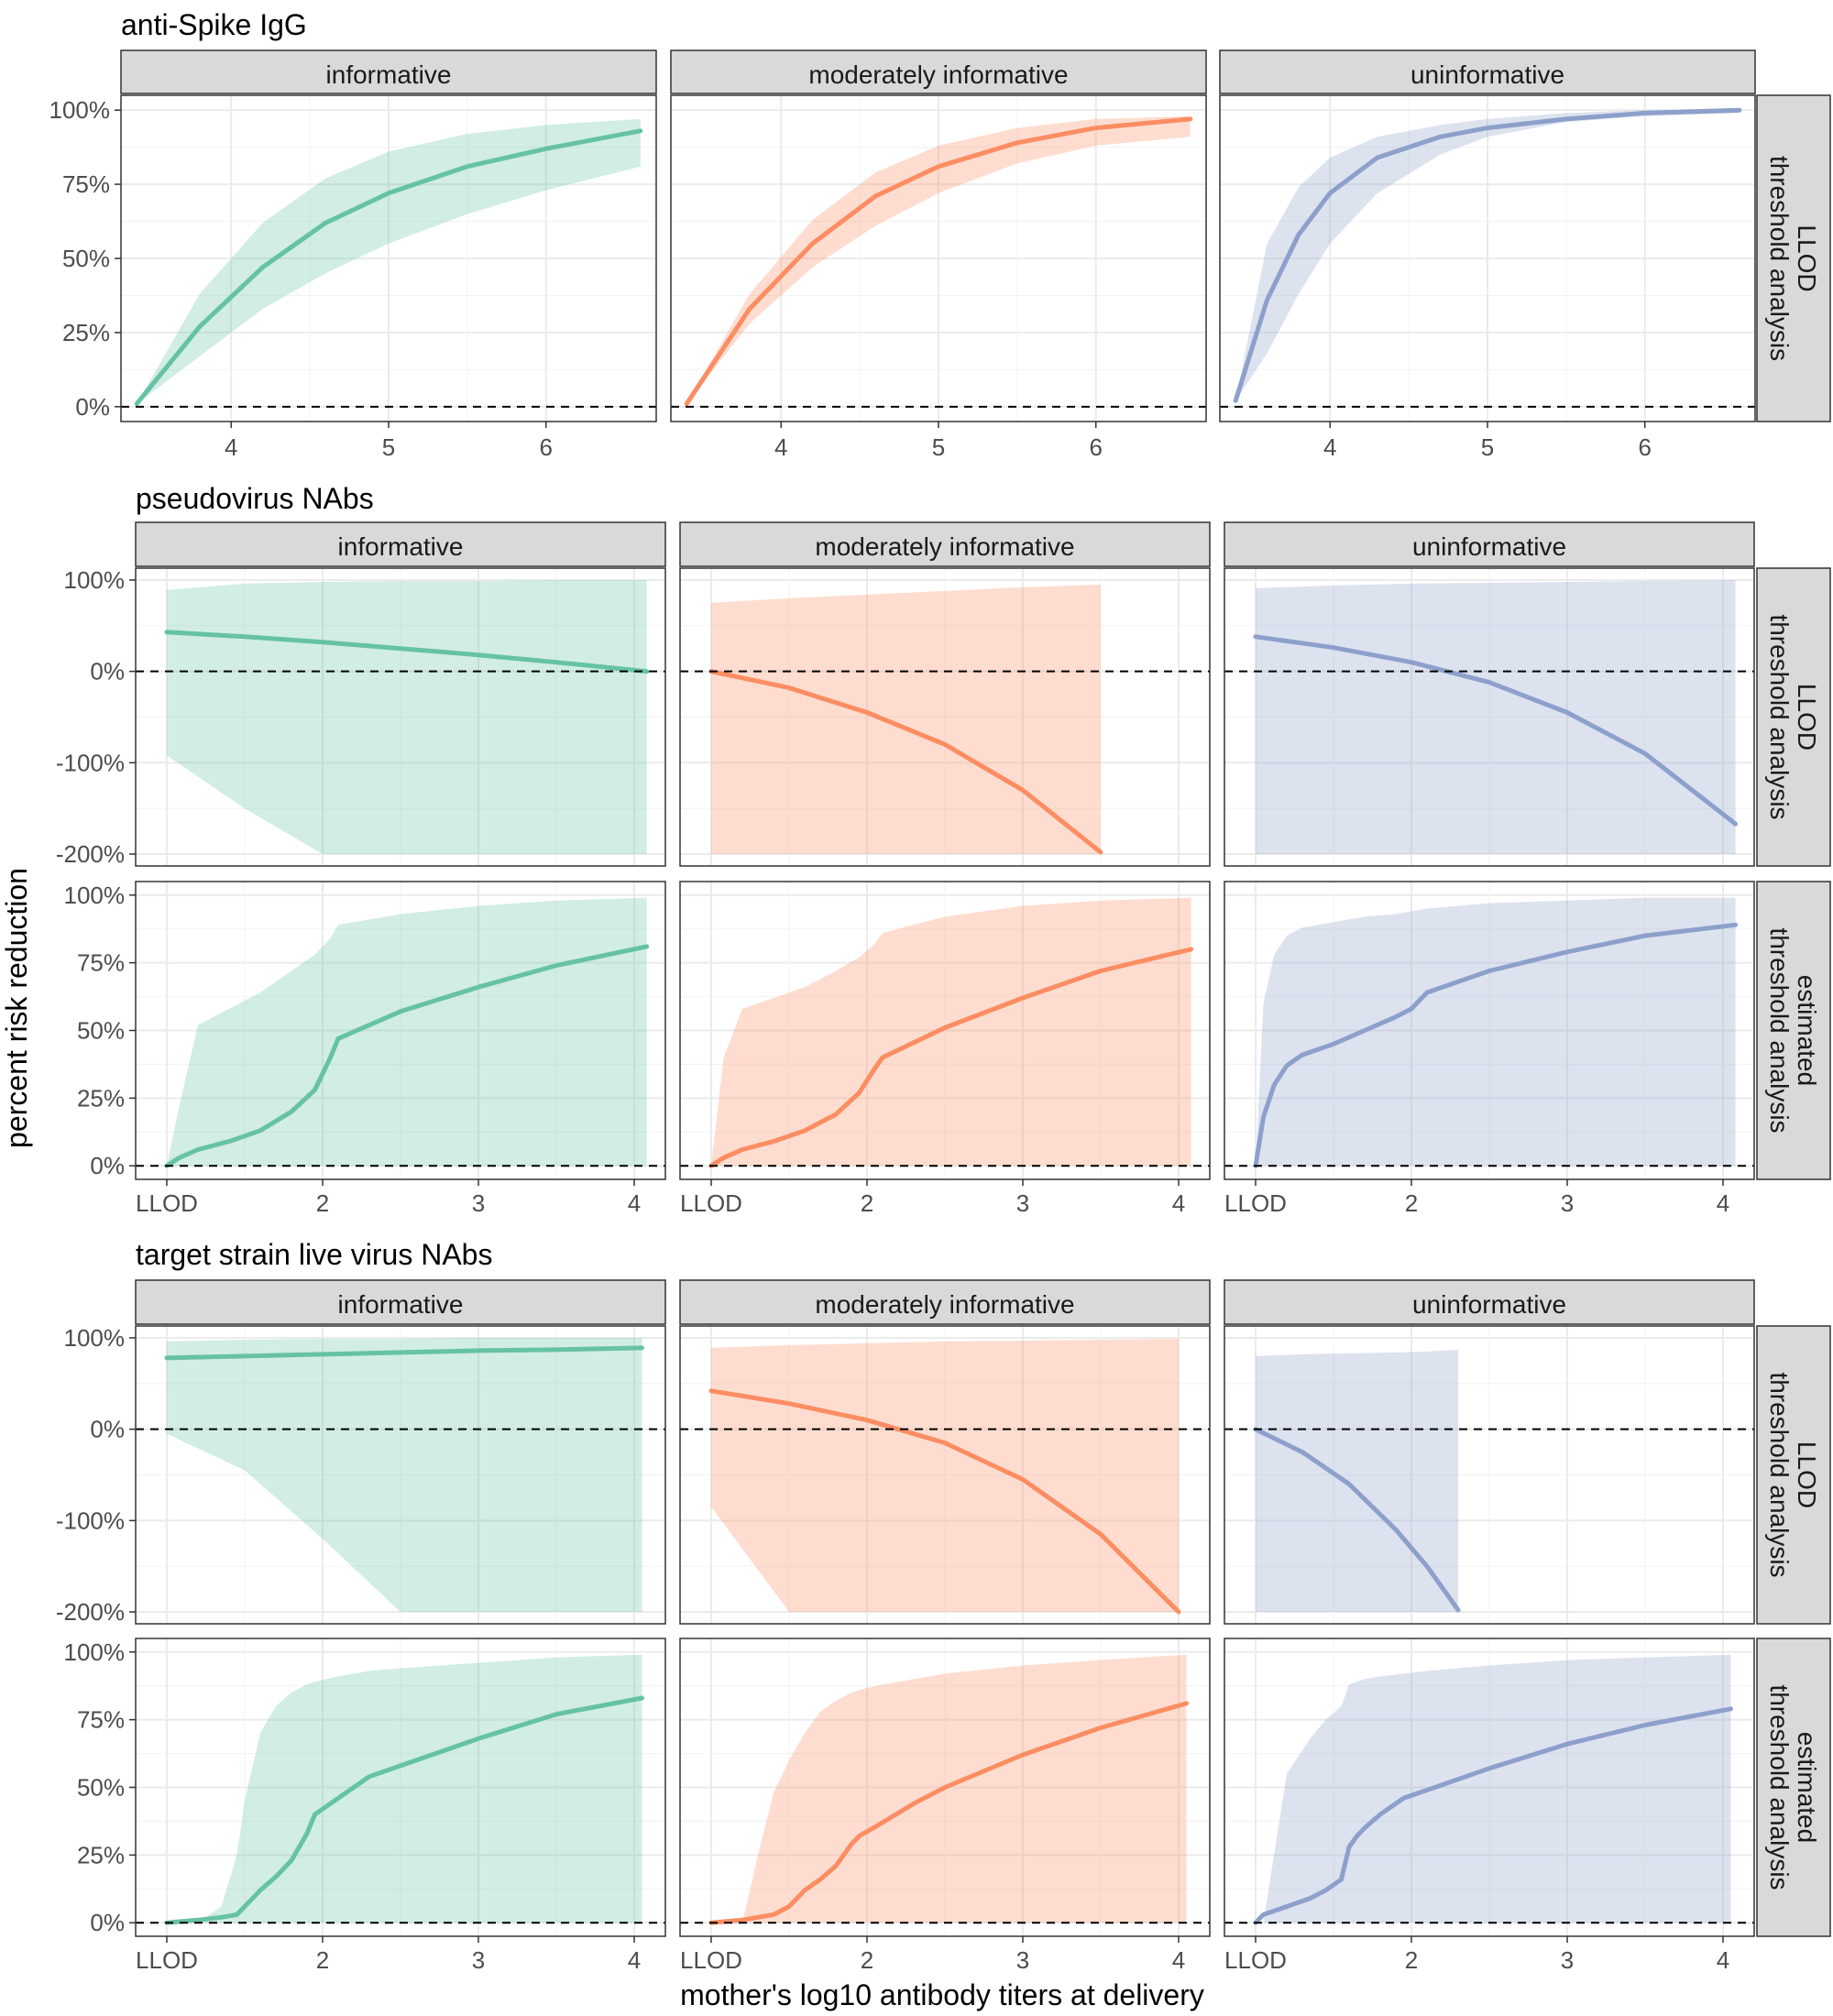 The width and height of the screenshot is (1833, 2016). I want to click on y-tick-label: -200%, so click(90, 1612).